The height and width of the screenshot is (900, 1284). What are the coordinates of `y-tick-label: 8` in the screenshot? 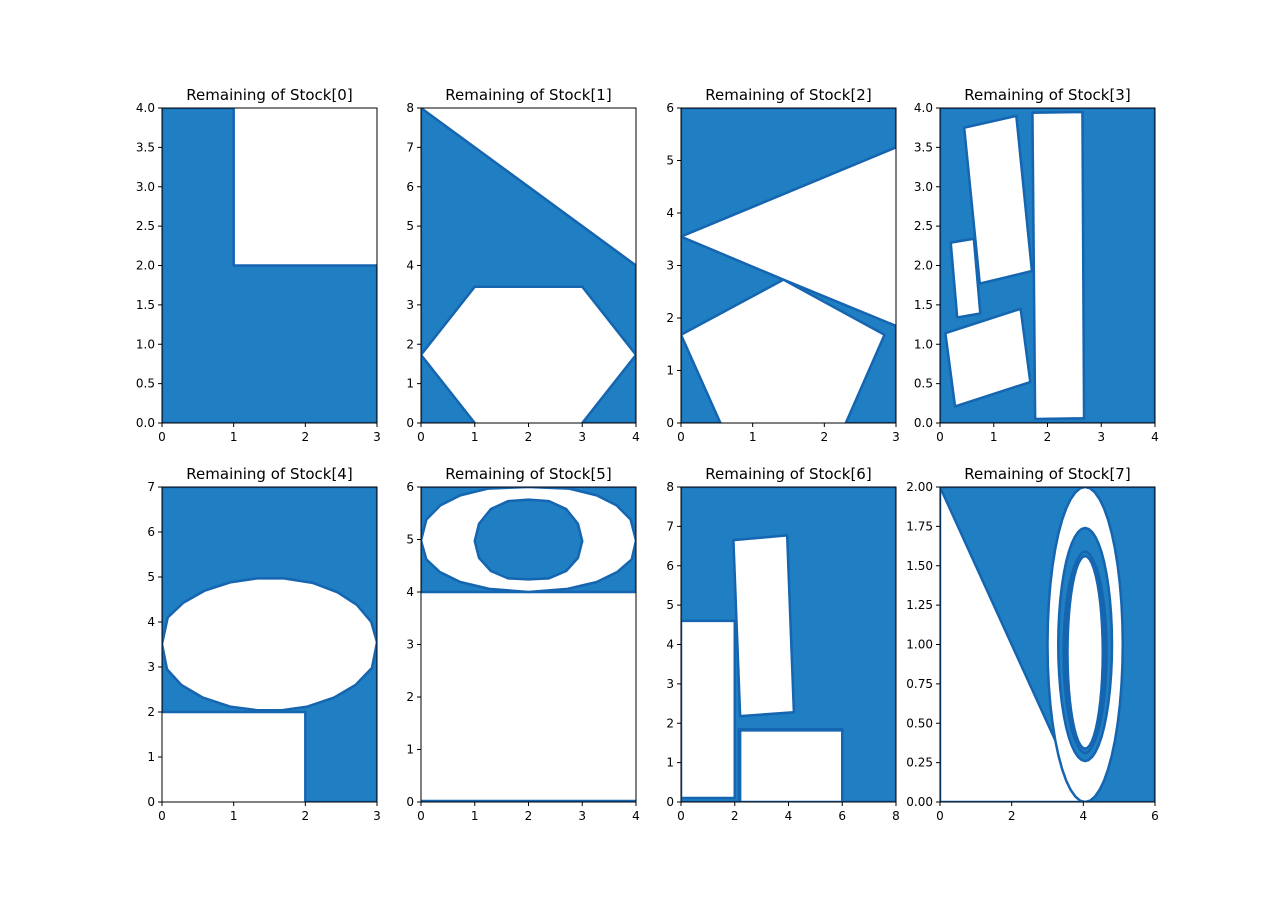 It's located at (410, 108).